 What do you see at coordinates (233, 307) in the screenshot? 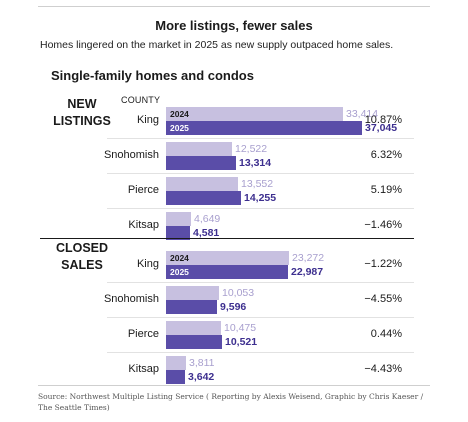
I see `value-label-2025: 9,596` at bounding box center [233, 307].